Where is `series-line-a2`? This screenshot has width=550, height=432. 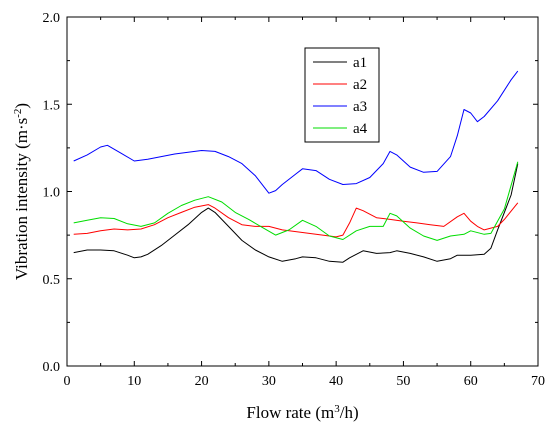
series-line-a2 is located at coordinates (296, 220).